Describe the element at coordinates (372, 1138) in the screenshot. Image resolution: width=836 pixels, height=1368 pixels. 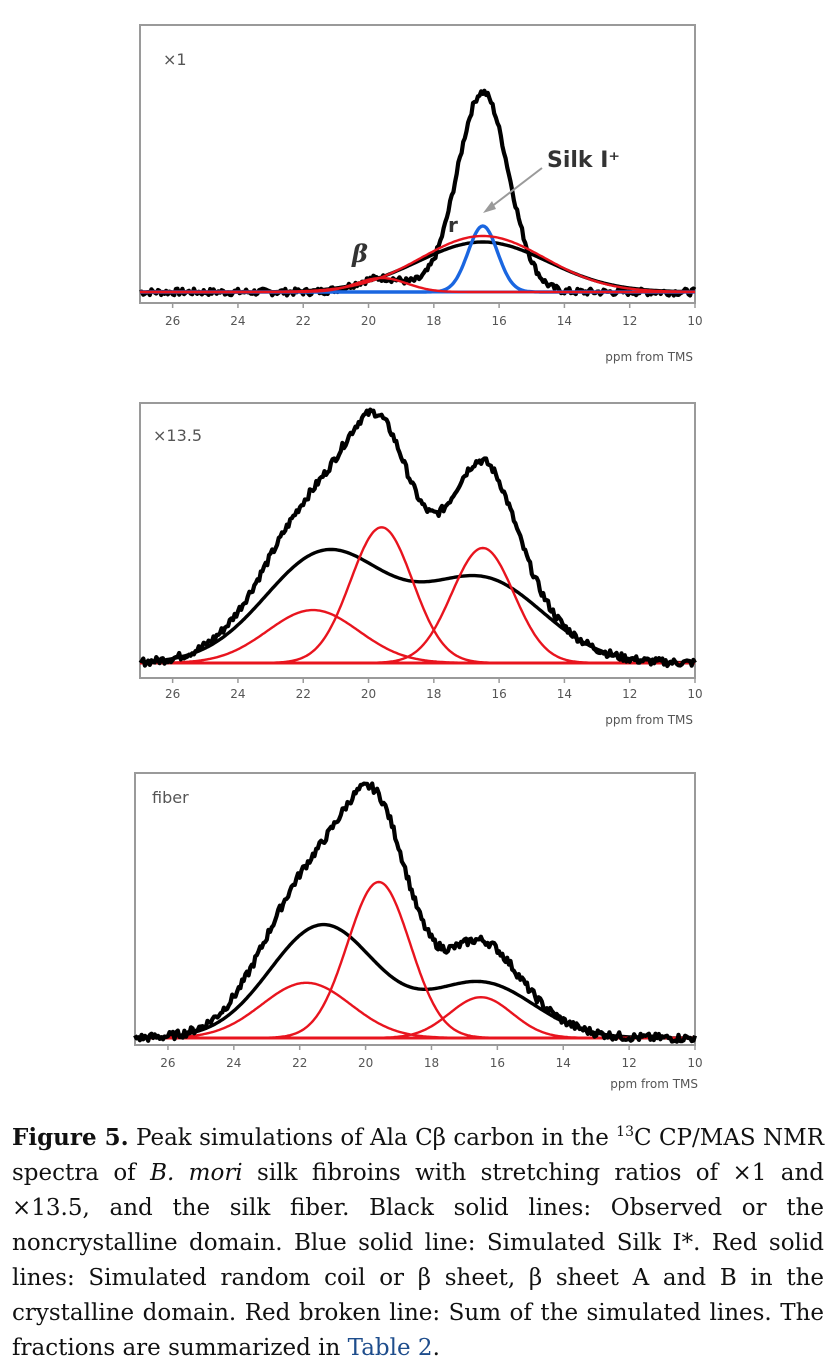
I see `caption-text: Peak simulations of Ala Cβ carbon in the` at that location.